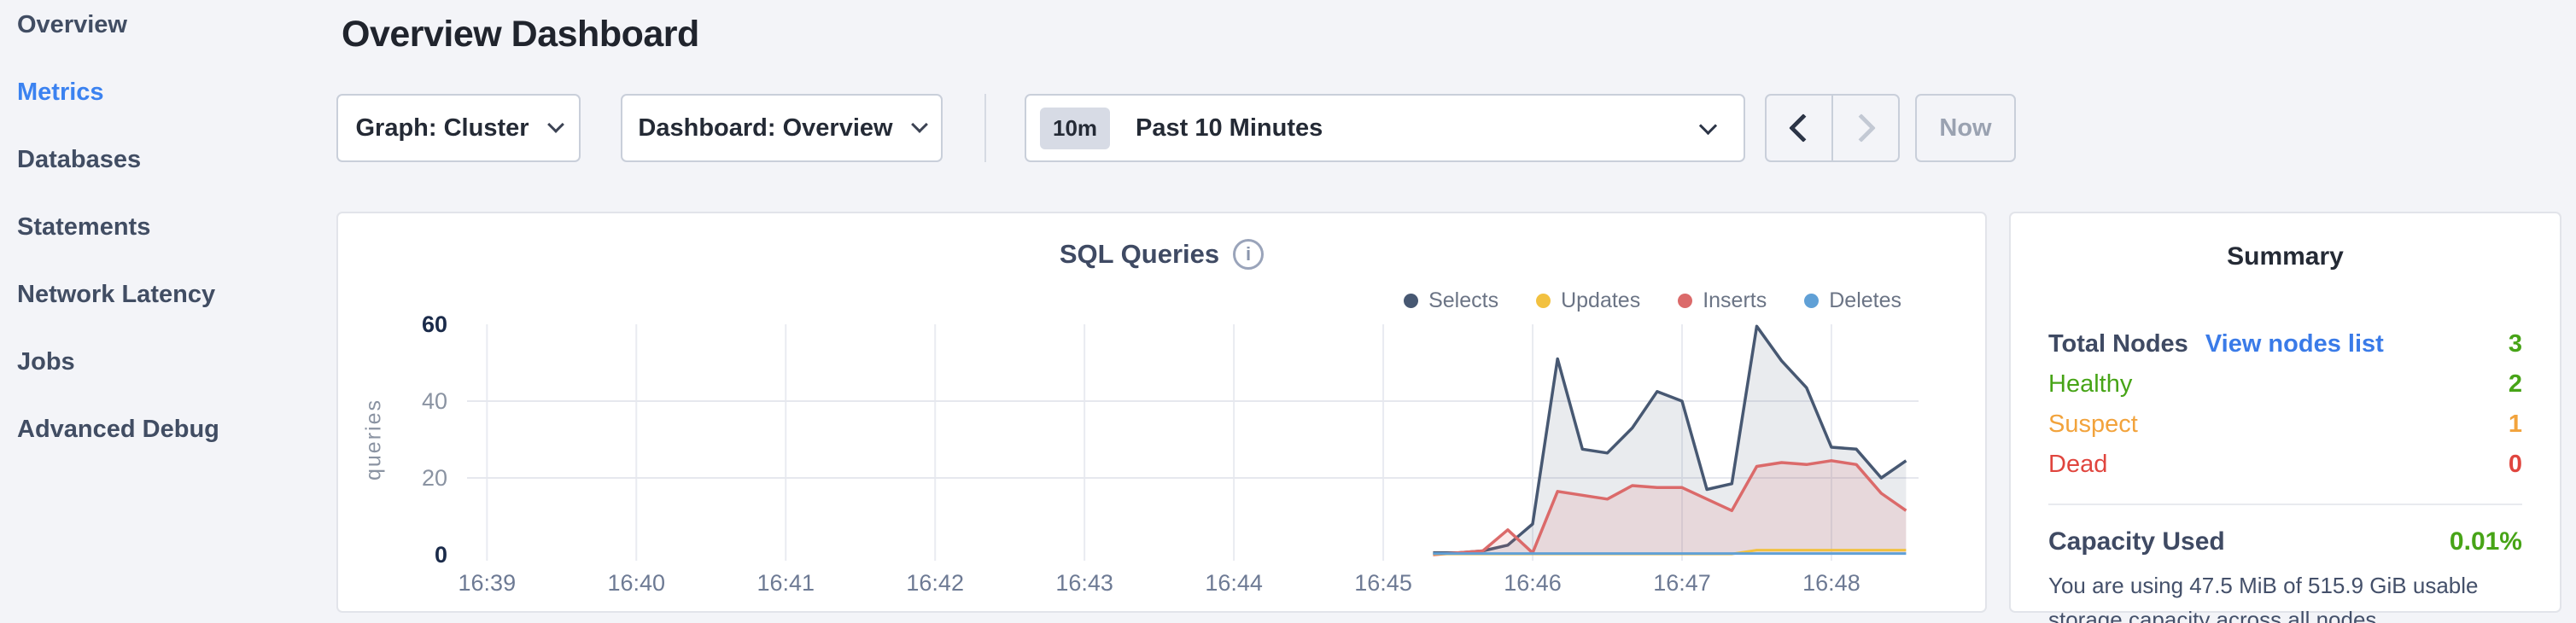 This screenshot has height=623, width=2576. Describe the element at coordinates (2285, 384) in the screenshot. I see `status-row-healthy: Healthy 2` at that location.